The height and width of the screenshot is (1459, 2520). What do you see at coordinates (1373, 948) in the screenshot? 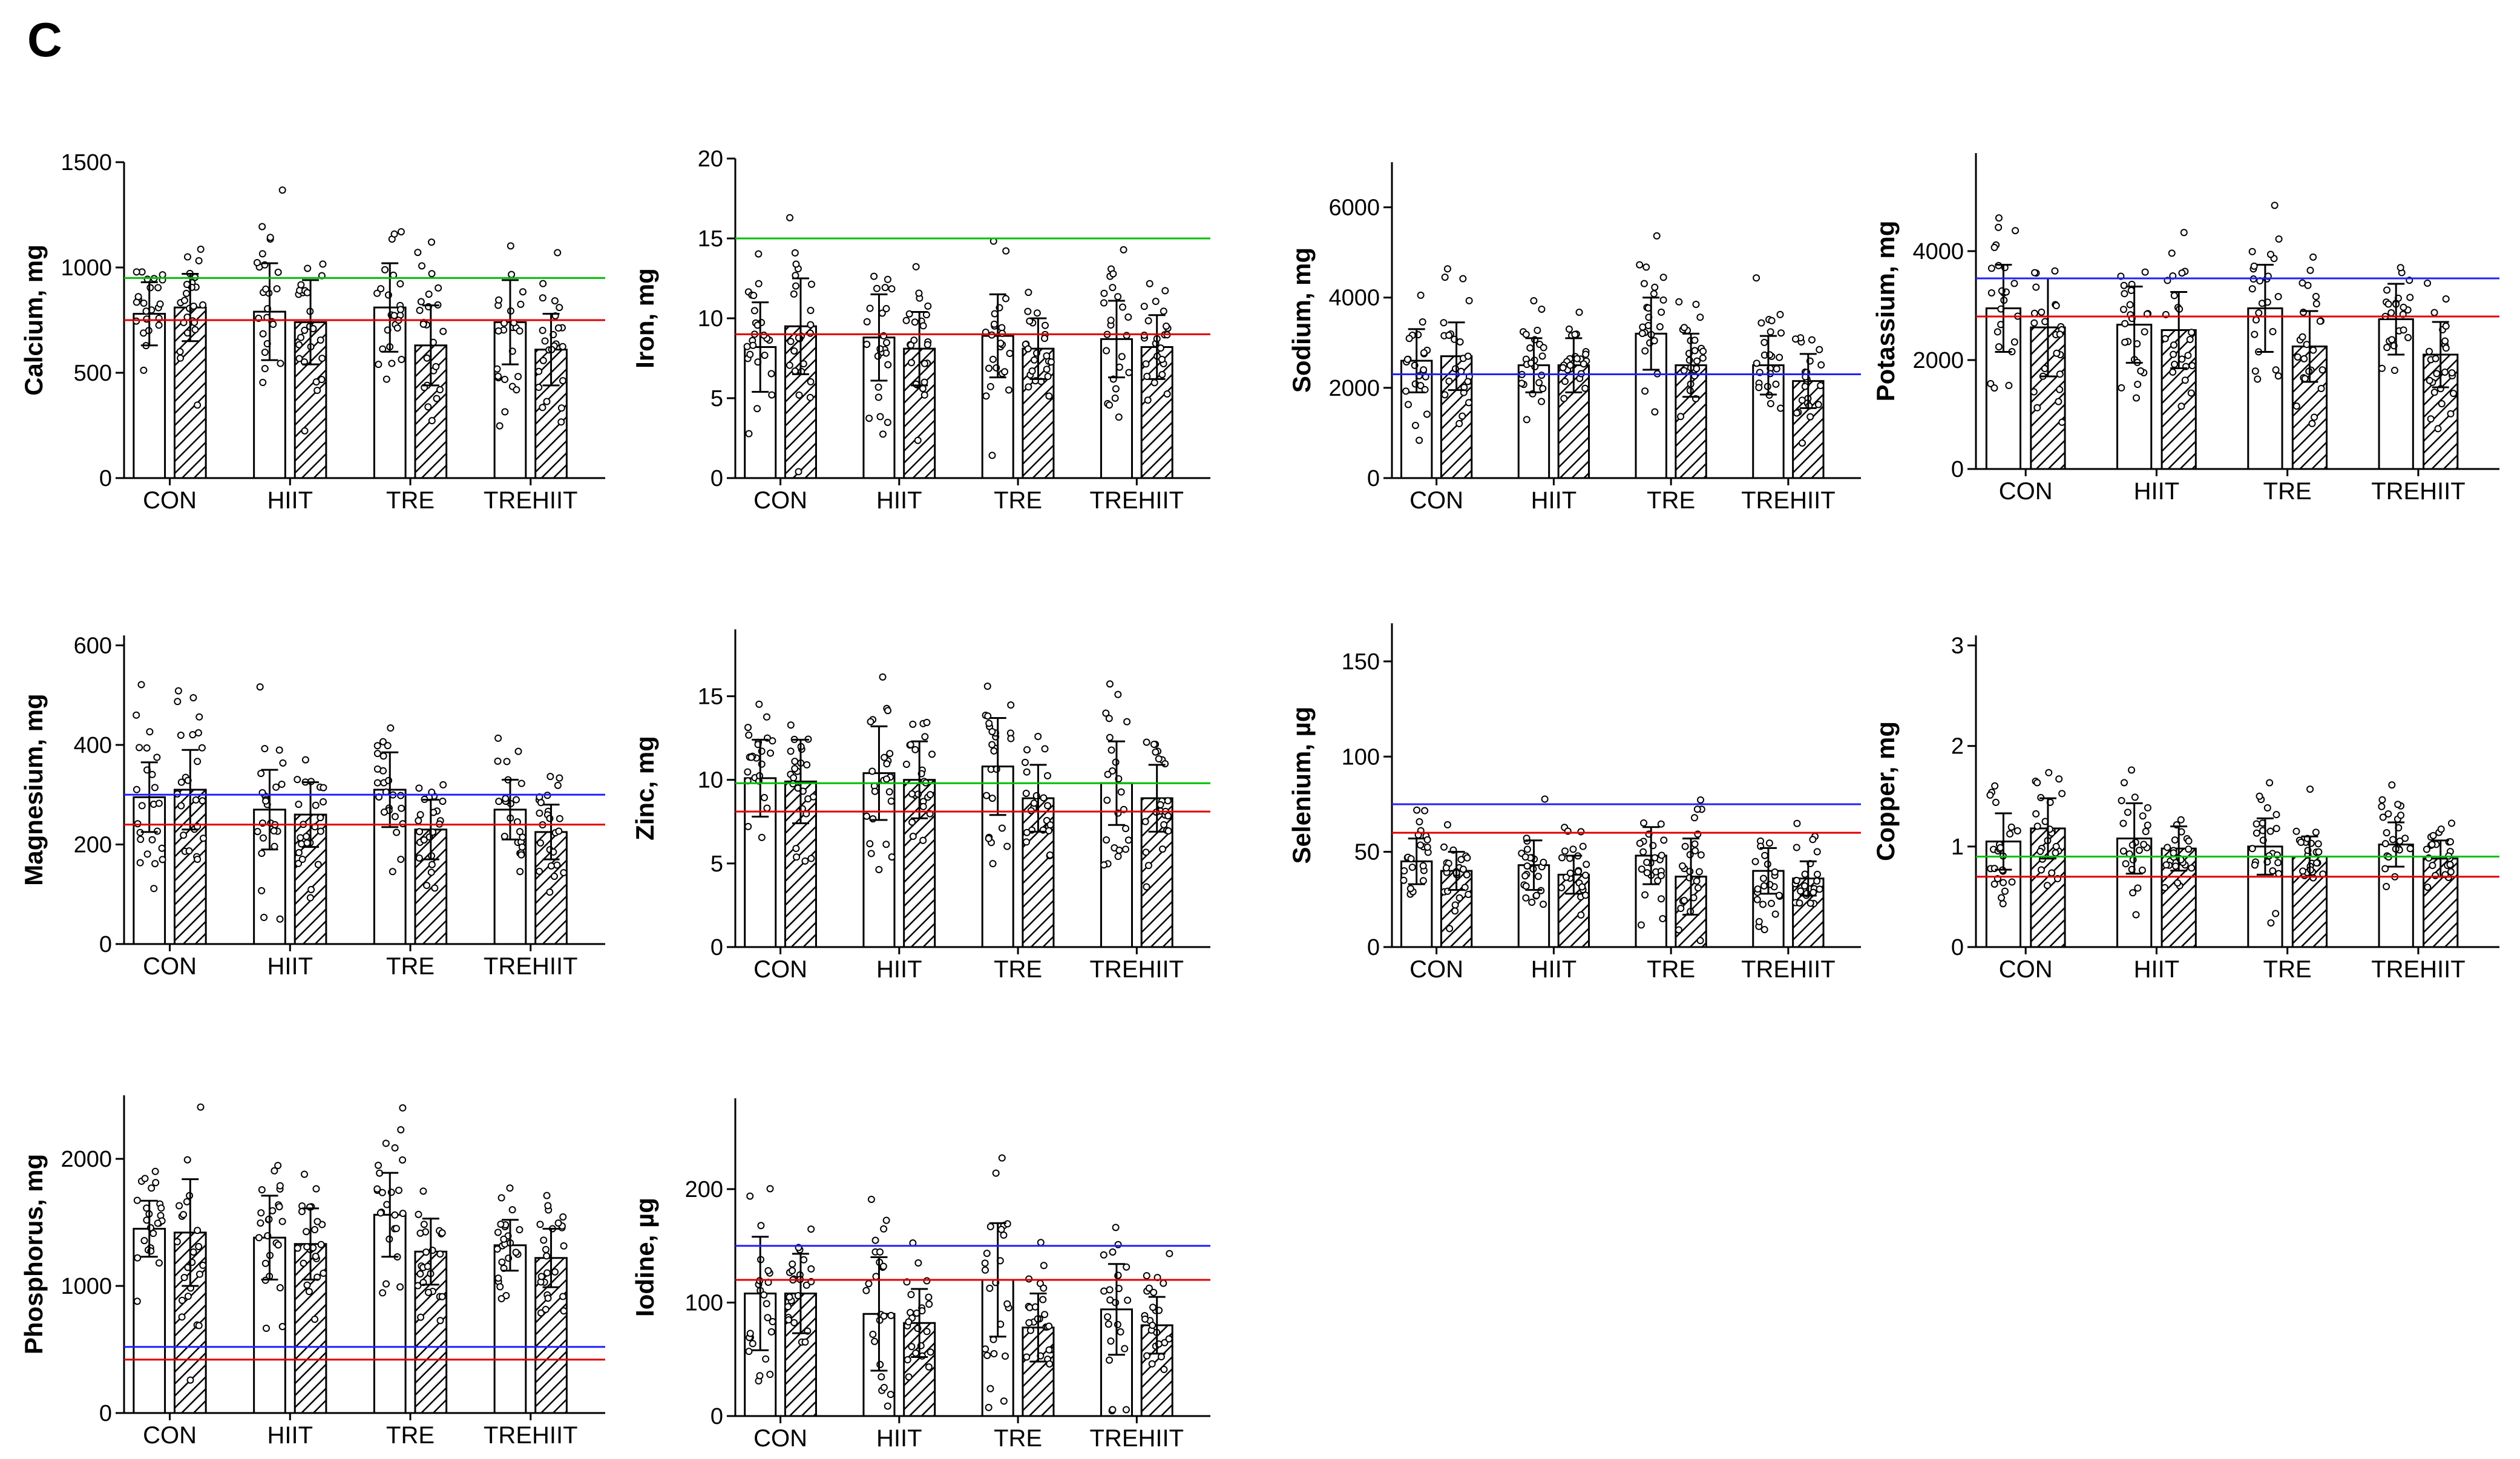
I see `y-tick-label: 0` at bounding box center [1373, 948].